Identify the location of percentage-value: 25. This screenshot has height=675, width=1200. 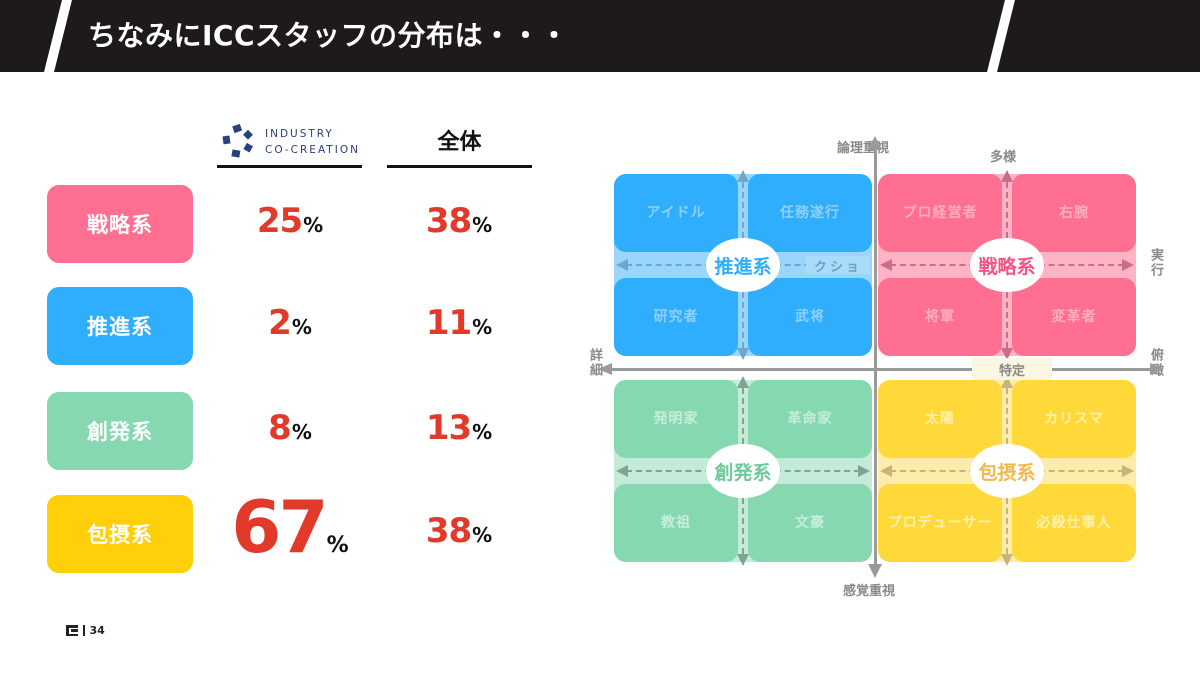
(279, 221).